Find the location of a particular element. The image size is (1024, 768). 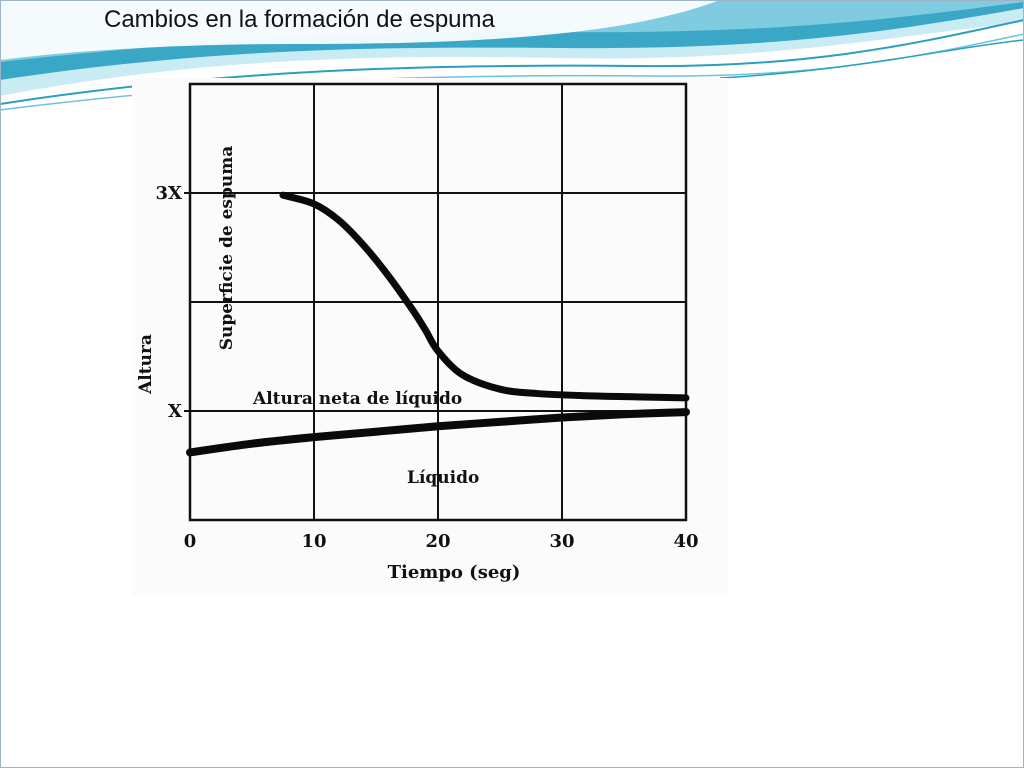

x-tick-label: 20 is located at coordinates (437, 541).